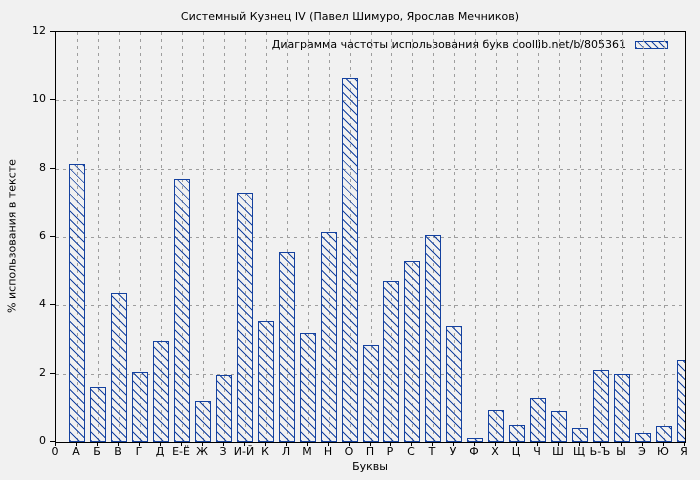 Image resolution: width=700 pixels, height=480 pixels. I want to click on x-tick-label: Т, so click(432, 451).